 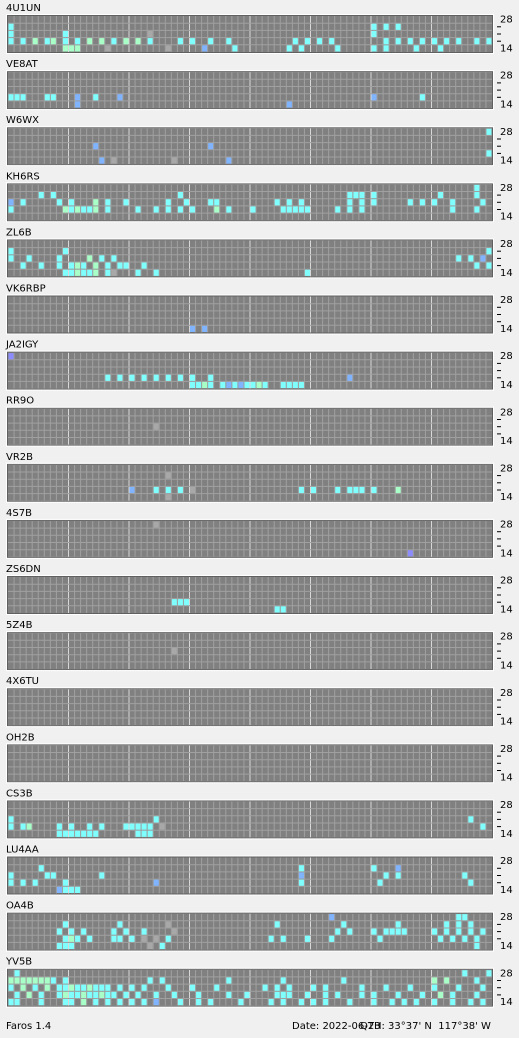 What do you see at coordinates (19, 625) in the screenshot?
I see `station-name: 5Z4B` at bounding box center [19, 625].